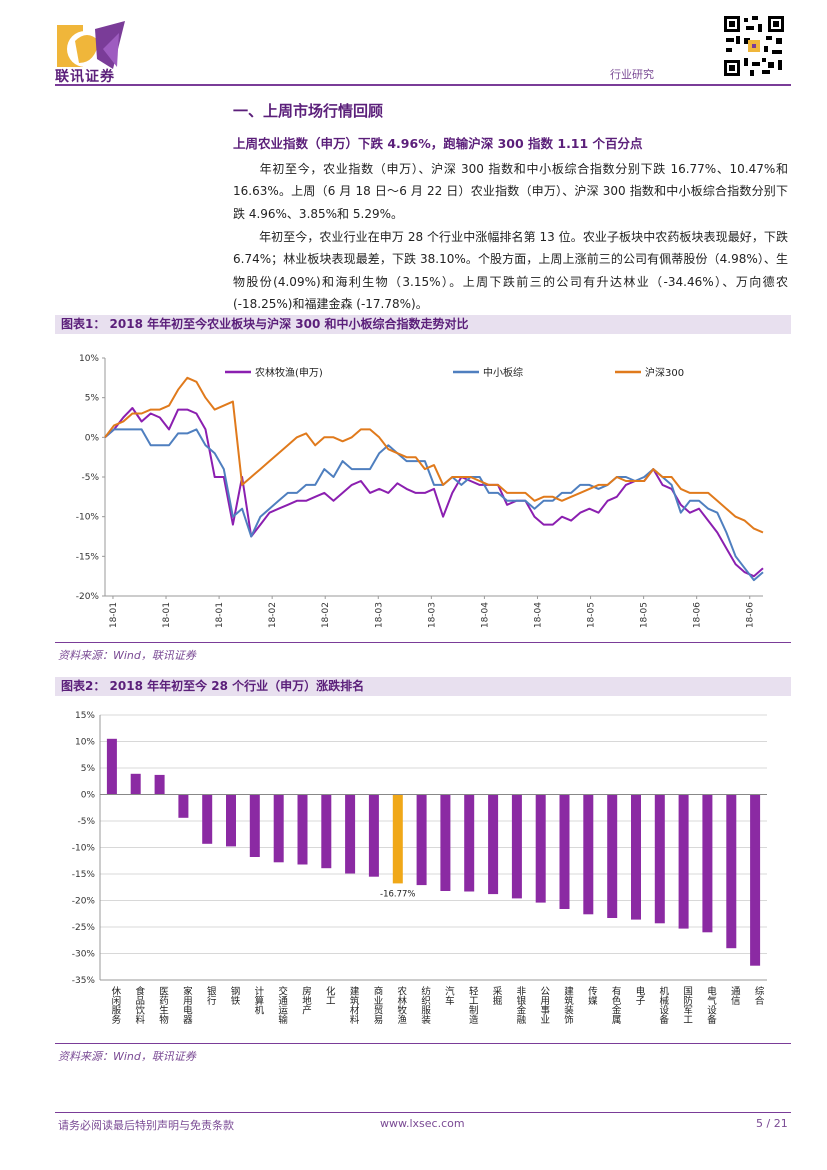 This screenshot has width=827, height=1170. I want to click on bar-综合, so click(755, 880).